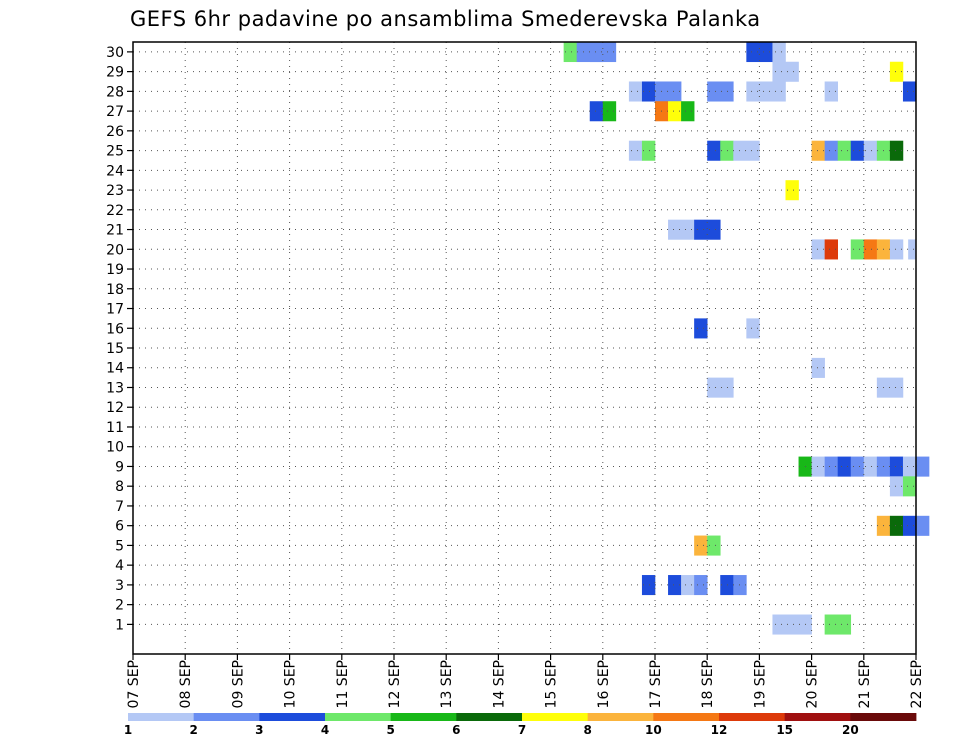  Describe the element at coordinates (115, 290) in the screenshot. I see `y-tick-label: 18` at that location.